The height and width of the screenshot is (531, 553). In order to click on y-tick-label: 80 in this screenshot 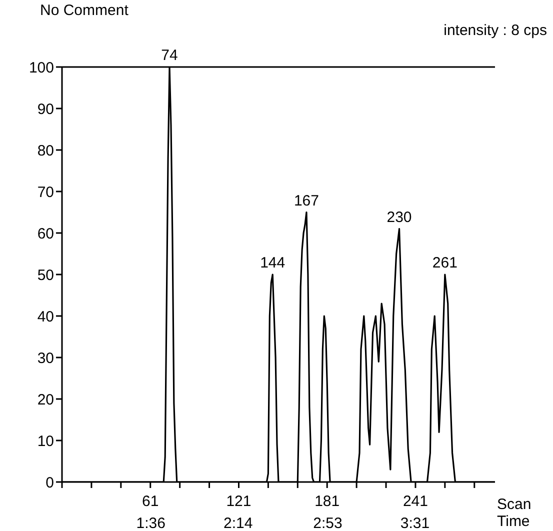, I will do `click(45, 151)`.